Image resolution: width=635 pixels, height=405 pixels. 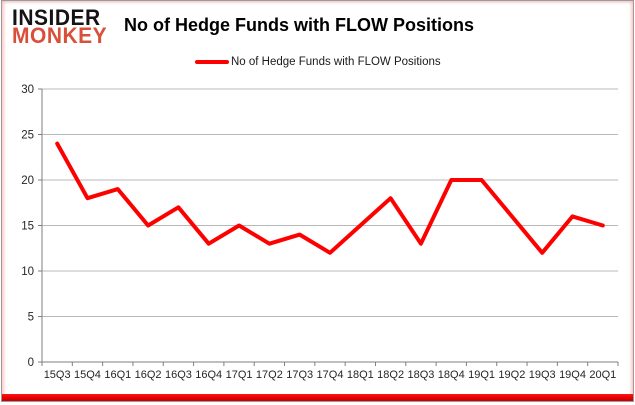 I want to click on svg-text: 18Q3, so click(x=420, y=375).